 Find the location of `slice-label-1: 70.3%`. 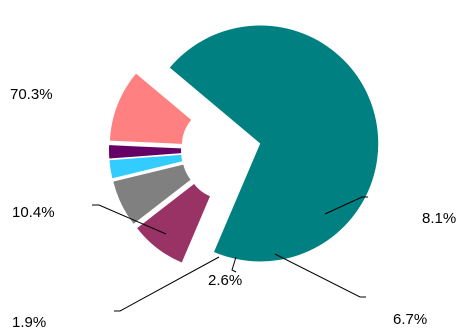

slice-label-1: 70.3% is located at coordinates (31, 94).